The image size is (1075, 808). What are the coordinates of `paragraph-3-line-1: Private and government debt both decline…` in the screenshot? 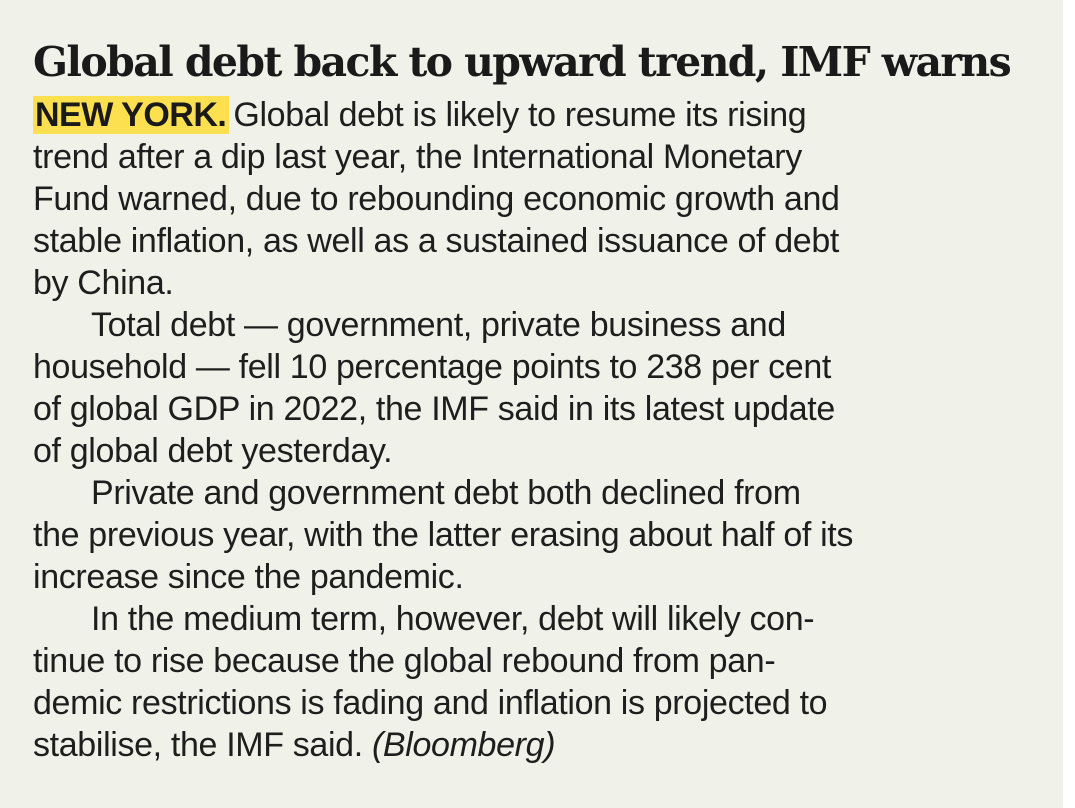 It's located at (446, 493).